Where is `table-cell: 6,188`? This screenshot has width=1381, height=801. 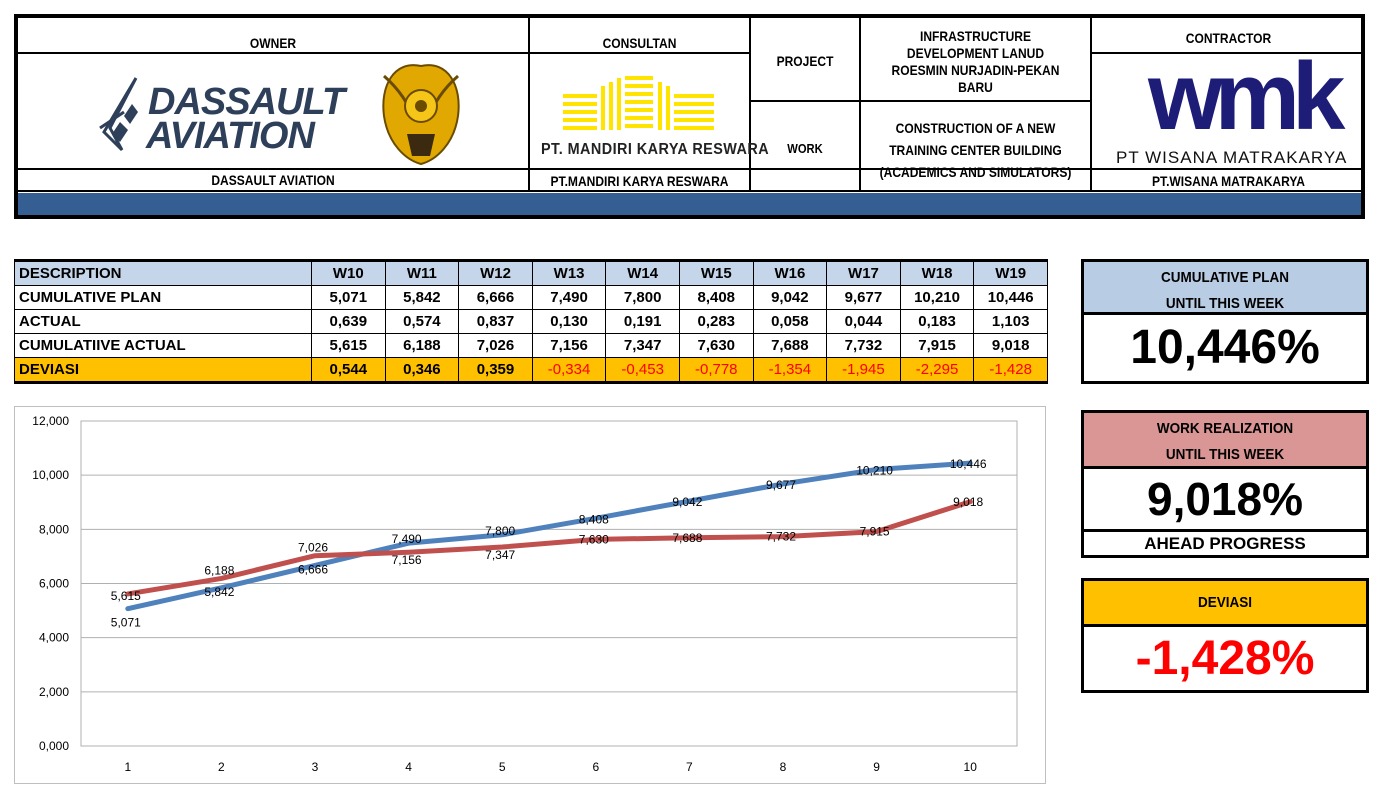
table-cell: 6,188 is located at coordinates (422, 345).